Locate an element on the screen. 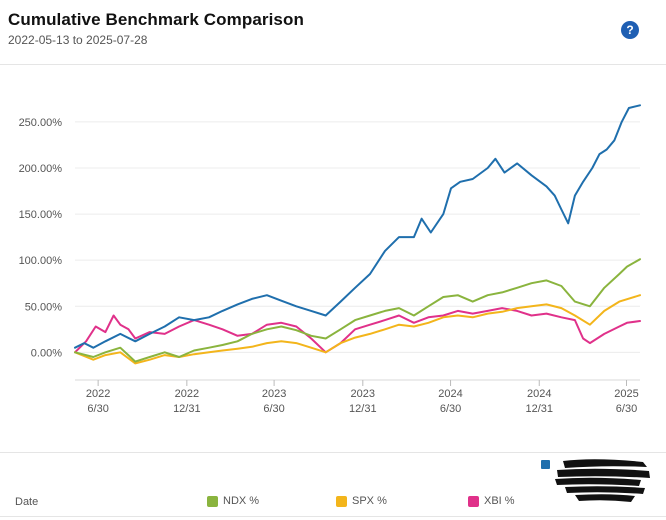  series-line-xbi is located at coordinates (357, 330).